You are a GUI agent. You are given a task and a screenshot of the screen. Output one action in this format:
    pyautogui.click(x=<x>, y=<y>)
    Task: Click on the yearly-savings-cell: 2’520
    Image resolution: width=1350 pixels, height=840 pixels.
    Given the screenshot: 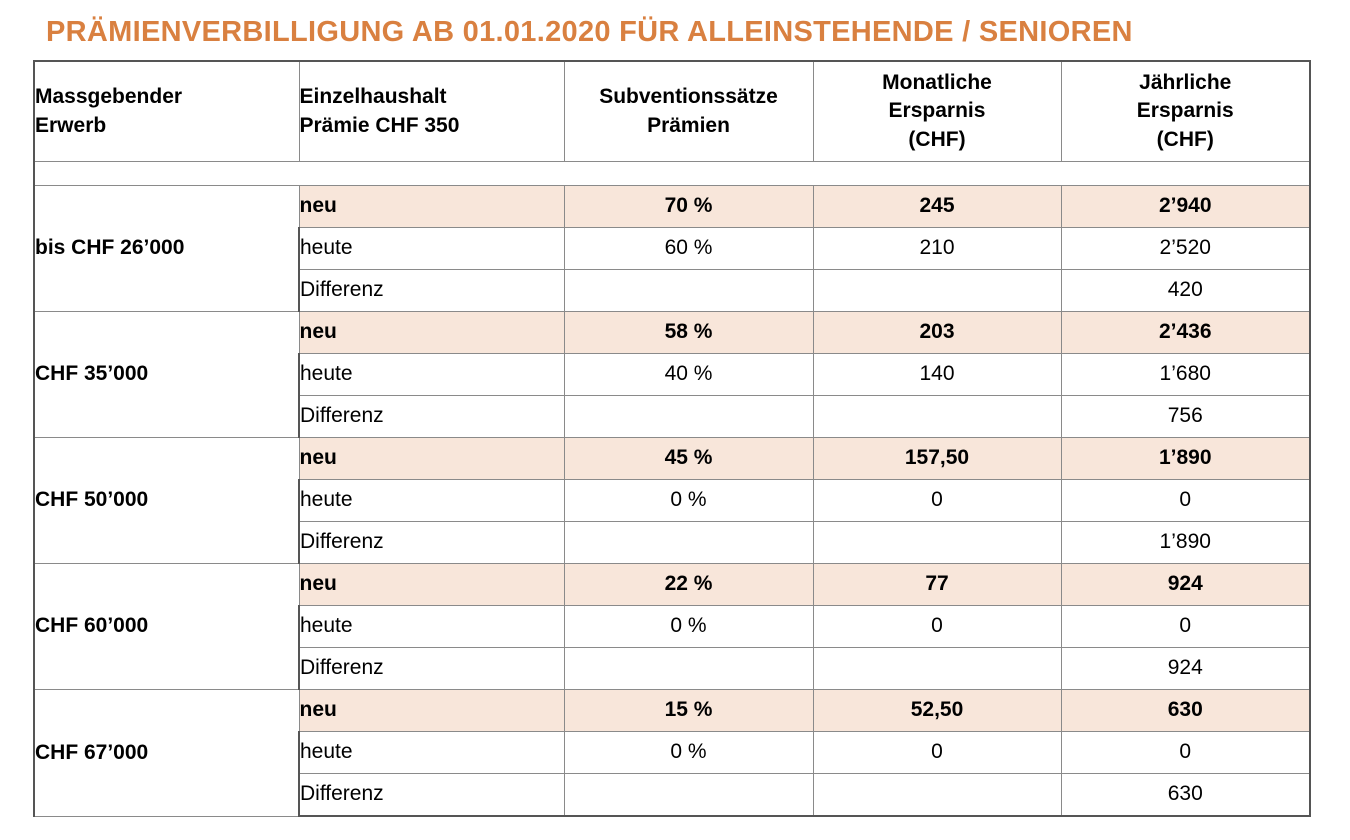 What is the action you would take?
    pyautogui.click(x=1185, y=248)
    